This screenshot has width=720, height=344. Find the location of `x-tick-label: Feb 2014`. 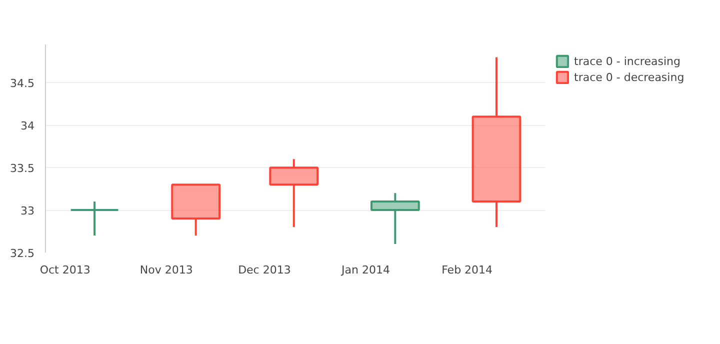

x-tick-label: Feb 2014 is located at coordinates (467, 270).